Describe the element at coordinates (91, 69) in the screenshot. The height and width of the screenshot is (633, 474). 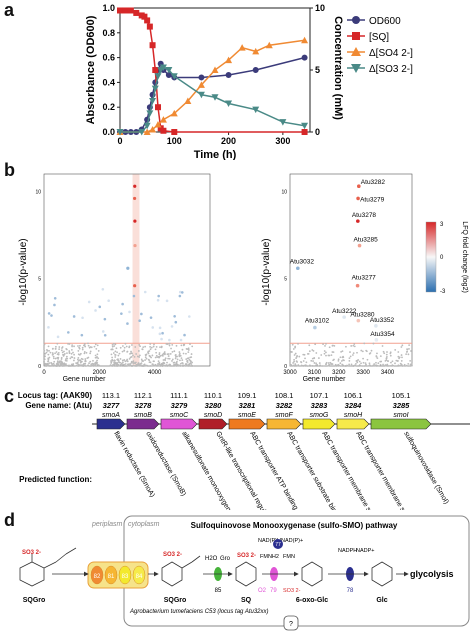
I see `y-axis-title: Absorbance (OD600)` at that location.